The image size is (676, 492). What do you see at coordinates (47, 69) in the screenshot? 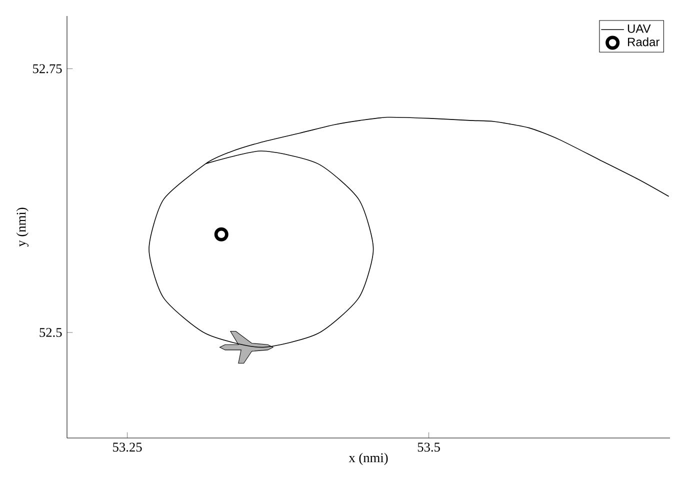
I see `y-tick-label: 52.75` at bounding box center [47, 69].